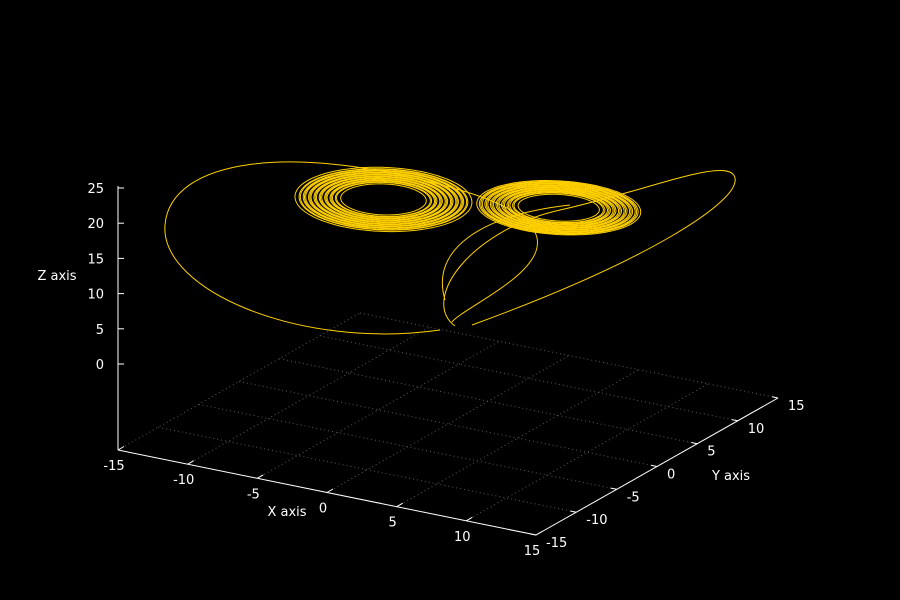 This screenshot has height=600, width=900. I want to click on x-tick-label: 10, so click(462, 537).